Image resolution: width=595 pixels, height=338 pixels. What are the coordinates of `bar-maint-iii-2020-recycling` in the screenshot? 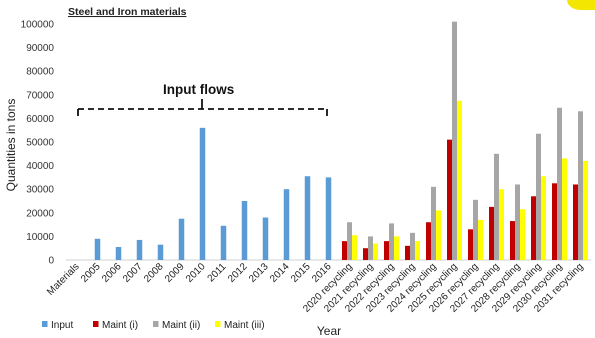 It's located at (354, 247).